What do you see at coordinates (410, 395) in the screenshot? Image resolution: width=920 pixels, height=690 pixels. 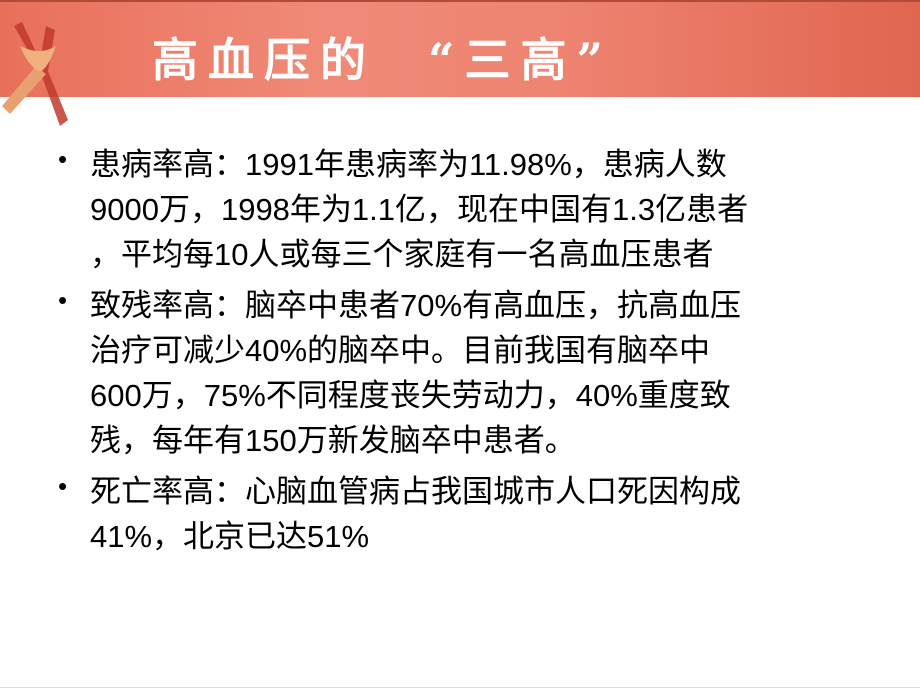 I see `text-line: 600万，75%不同程度丧失劳动力，40%重度致` at bounding box center [410, 395].